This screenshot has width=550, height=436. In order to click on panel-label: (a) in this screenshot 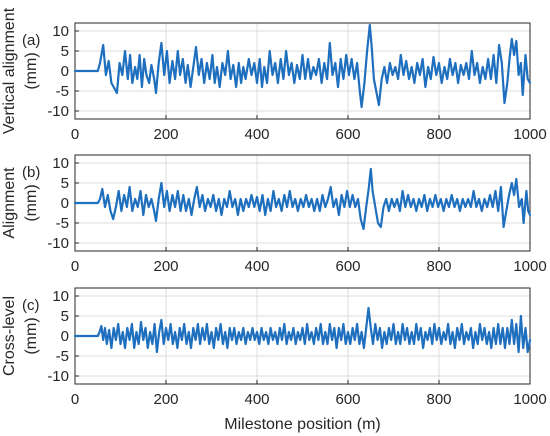, I will do `click(31, 40)`.